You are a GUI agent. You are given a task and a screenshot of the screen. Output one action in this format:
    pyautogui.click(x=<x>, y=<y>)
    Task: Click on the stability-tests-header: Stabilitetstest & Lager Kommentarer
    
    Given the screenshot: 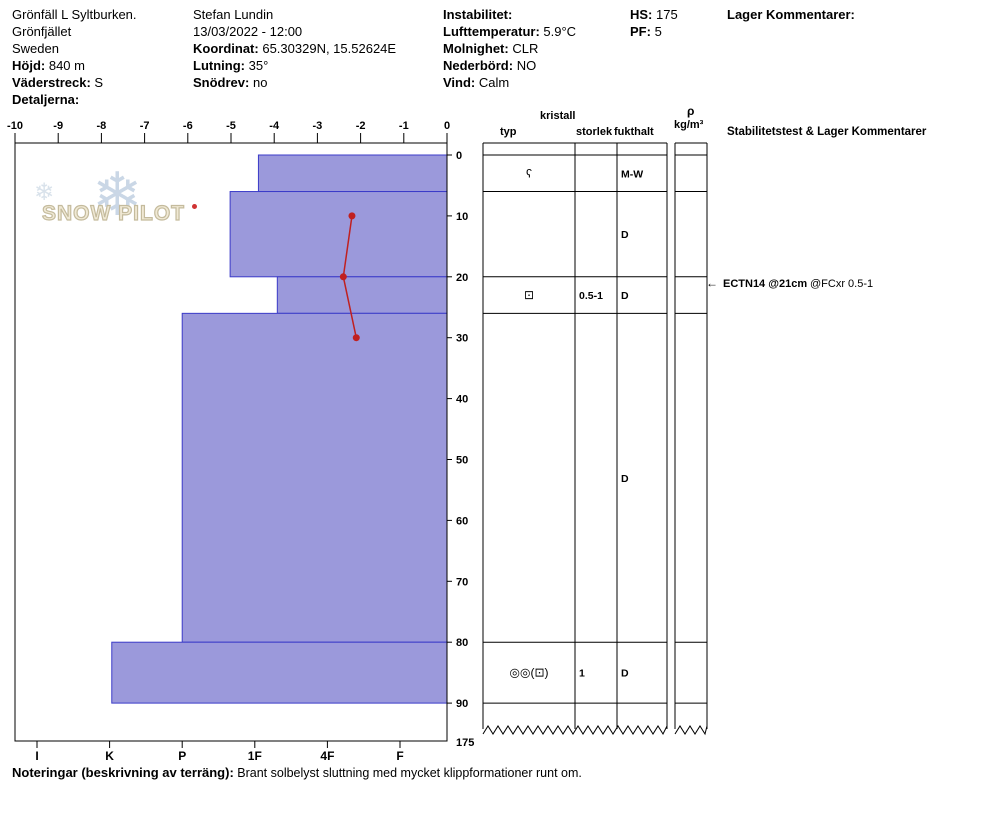 What is the action you would take?
    pyautogui.click(x=827, y=132)
    